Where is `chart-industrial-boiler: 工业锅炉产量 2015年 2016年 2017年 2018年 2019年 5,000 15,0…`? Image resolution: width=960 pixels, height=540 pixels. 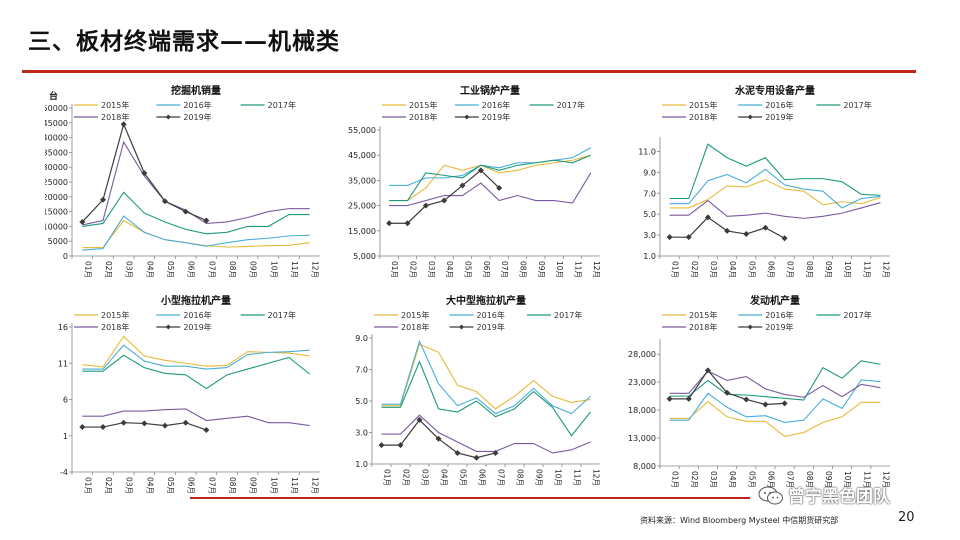
chart-industrial-boiler: 工业锅炉产量 2015年 2016年 2017年 2018年 2019年 5,000 15,0… is located at coordinates (475, 184).